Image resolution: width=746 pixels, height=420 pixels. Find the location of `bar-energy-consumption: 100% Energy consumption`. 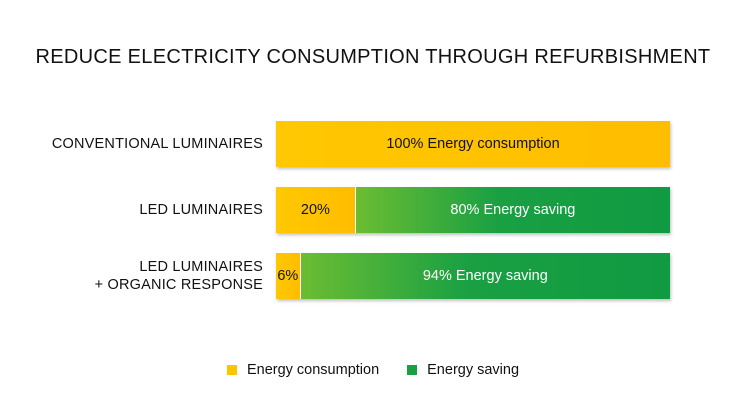

bar-energy-consumption: 100% Energy consumption is located at coordinates (473, 144).